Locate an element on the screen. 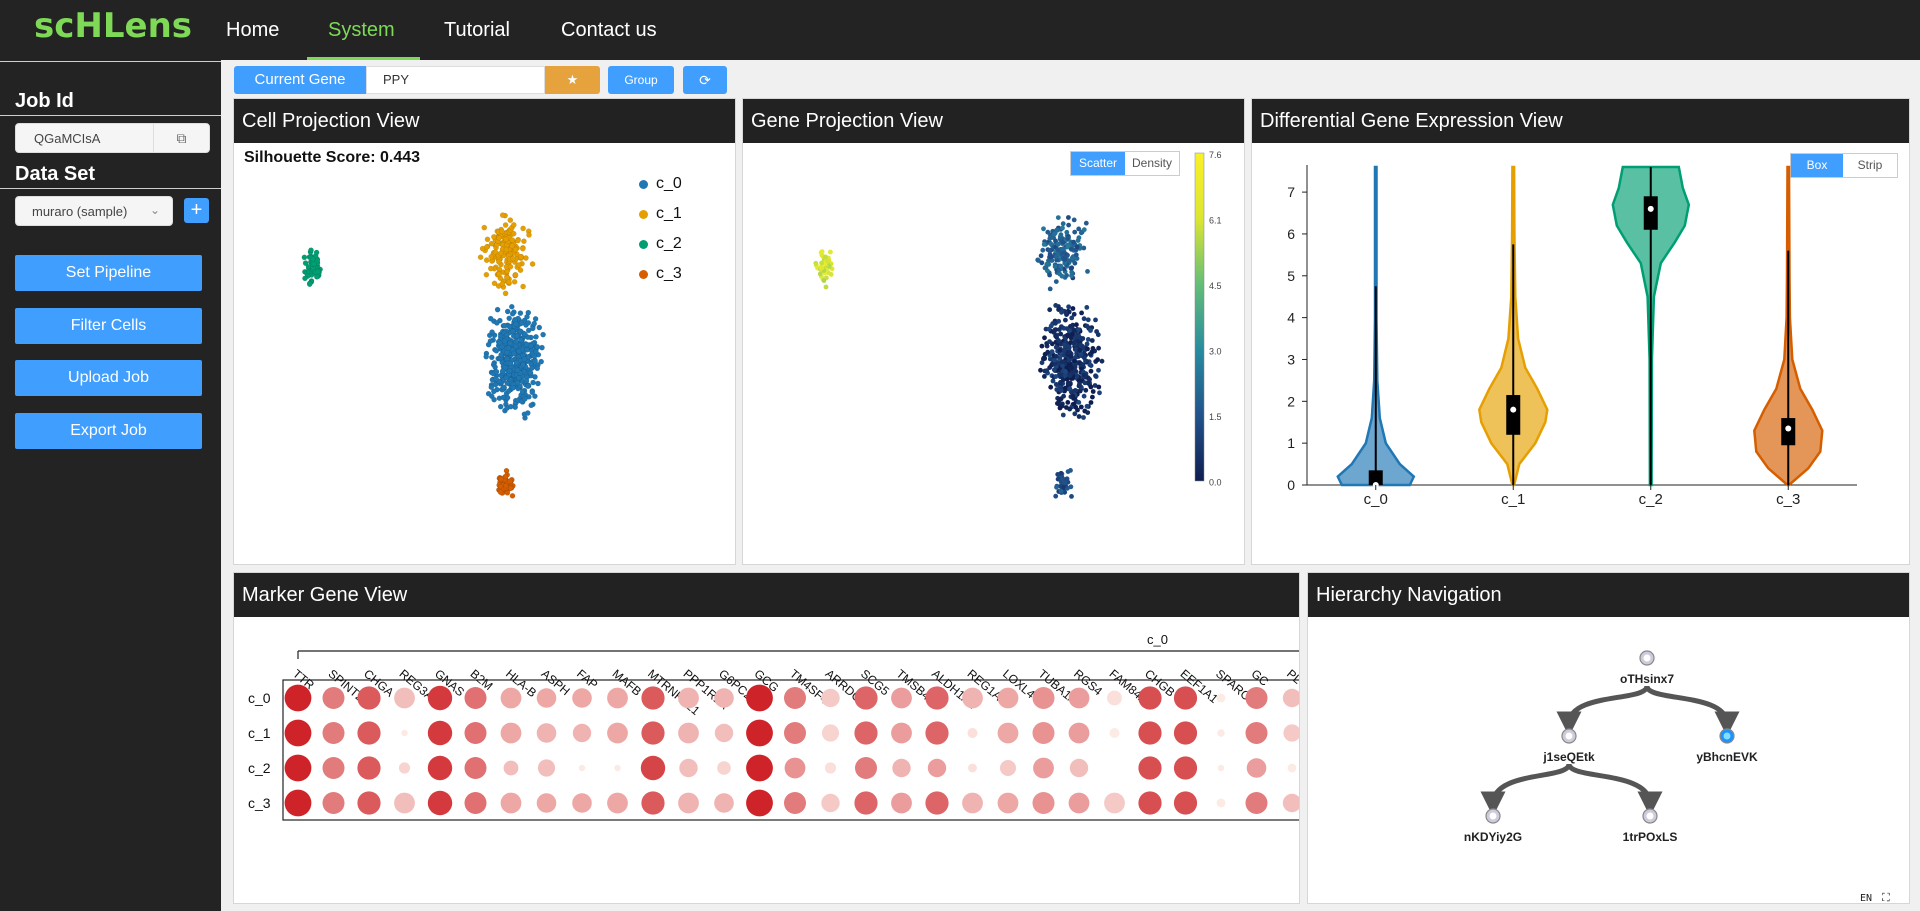 The height and width of the screenshot is (911, 1920). density-toggle: Density is located at coordinates (1151, 163).